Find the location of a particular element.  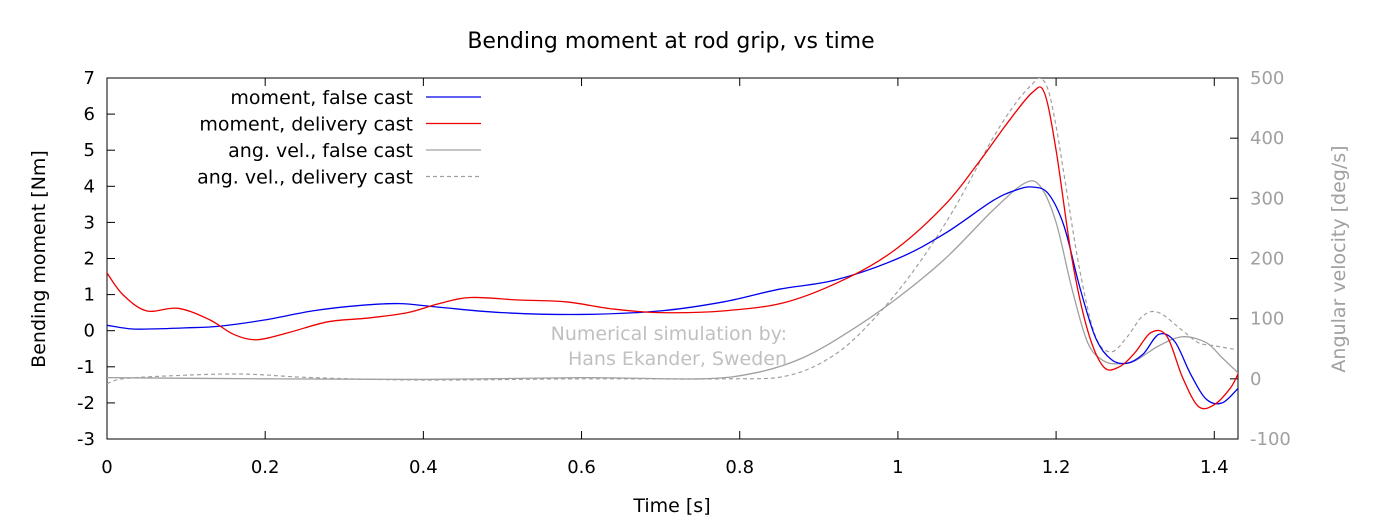

y-axis-ticks: -3 -2 -1 0 1 2 3 4 5 6 7 is located at coordinates (96, 259).